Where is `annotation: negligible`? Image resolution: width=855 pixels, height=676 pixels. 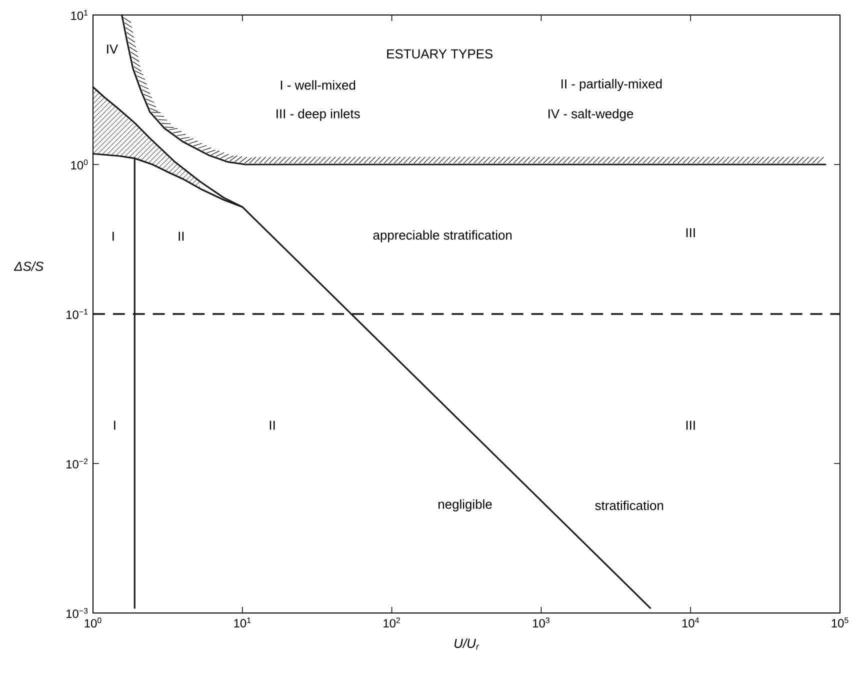 annotation: negligible is located at coordinates (465, 505).